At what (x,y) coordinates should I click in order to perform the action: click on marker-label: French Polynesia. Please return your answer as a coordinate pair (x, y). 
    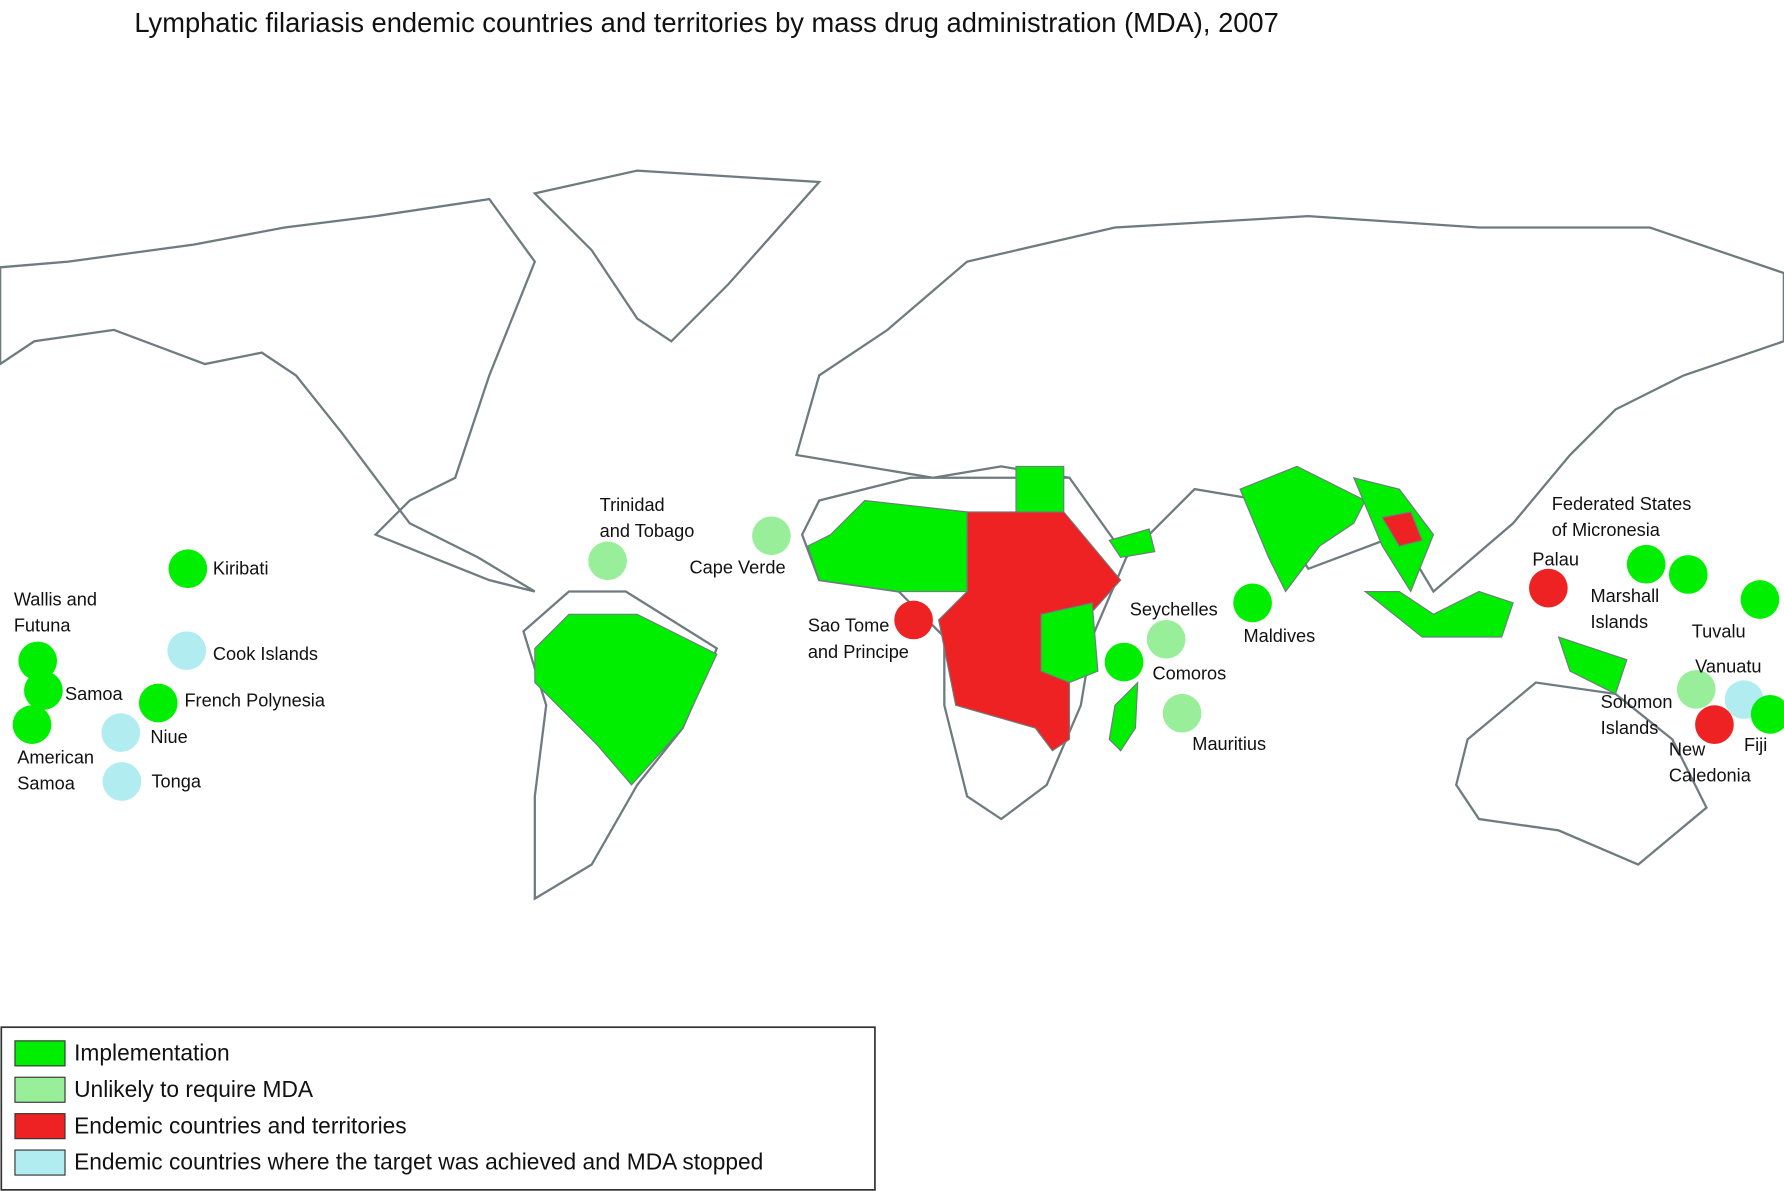
    Looking at the image, I should click on (254, 701).